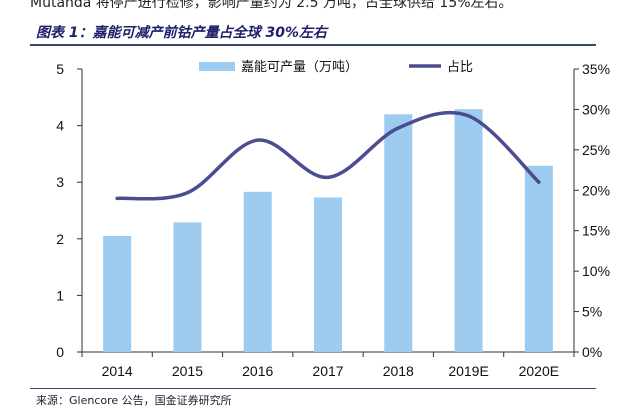  I want to click on left-tick-label: 3, so click(60, 182).